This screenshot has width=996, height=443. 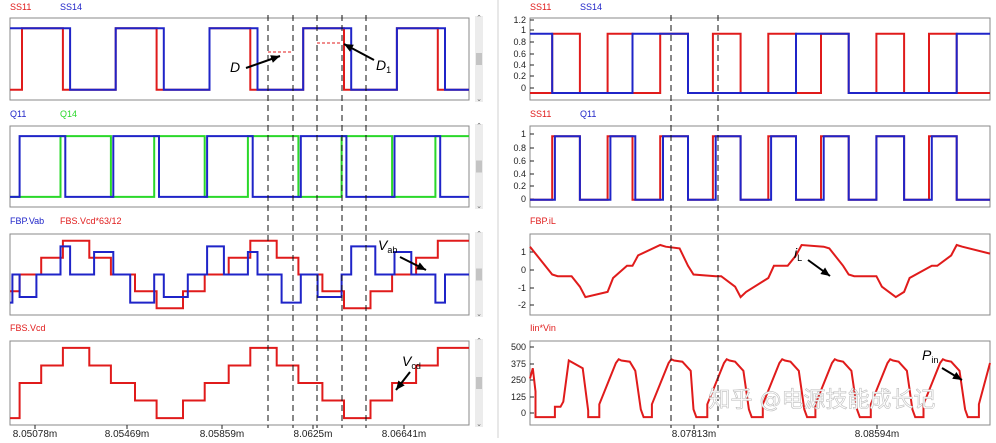 I want to click on annotation-d: D, so click(x=235, y=67).